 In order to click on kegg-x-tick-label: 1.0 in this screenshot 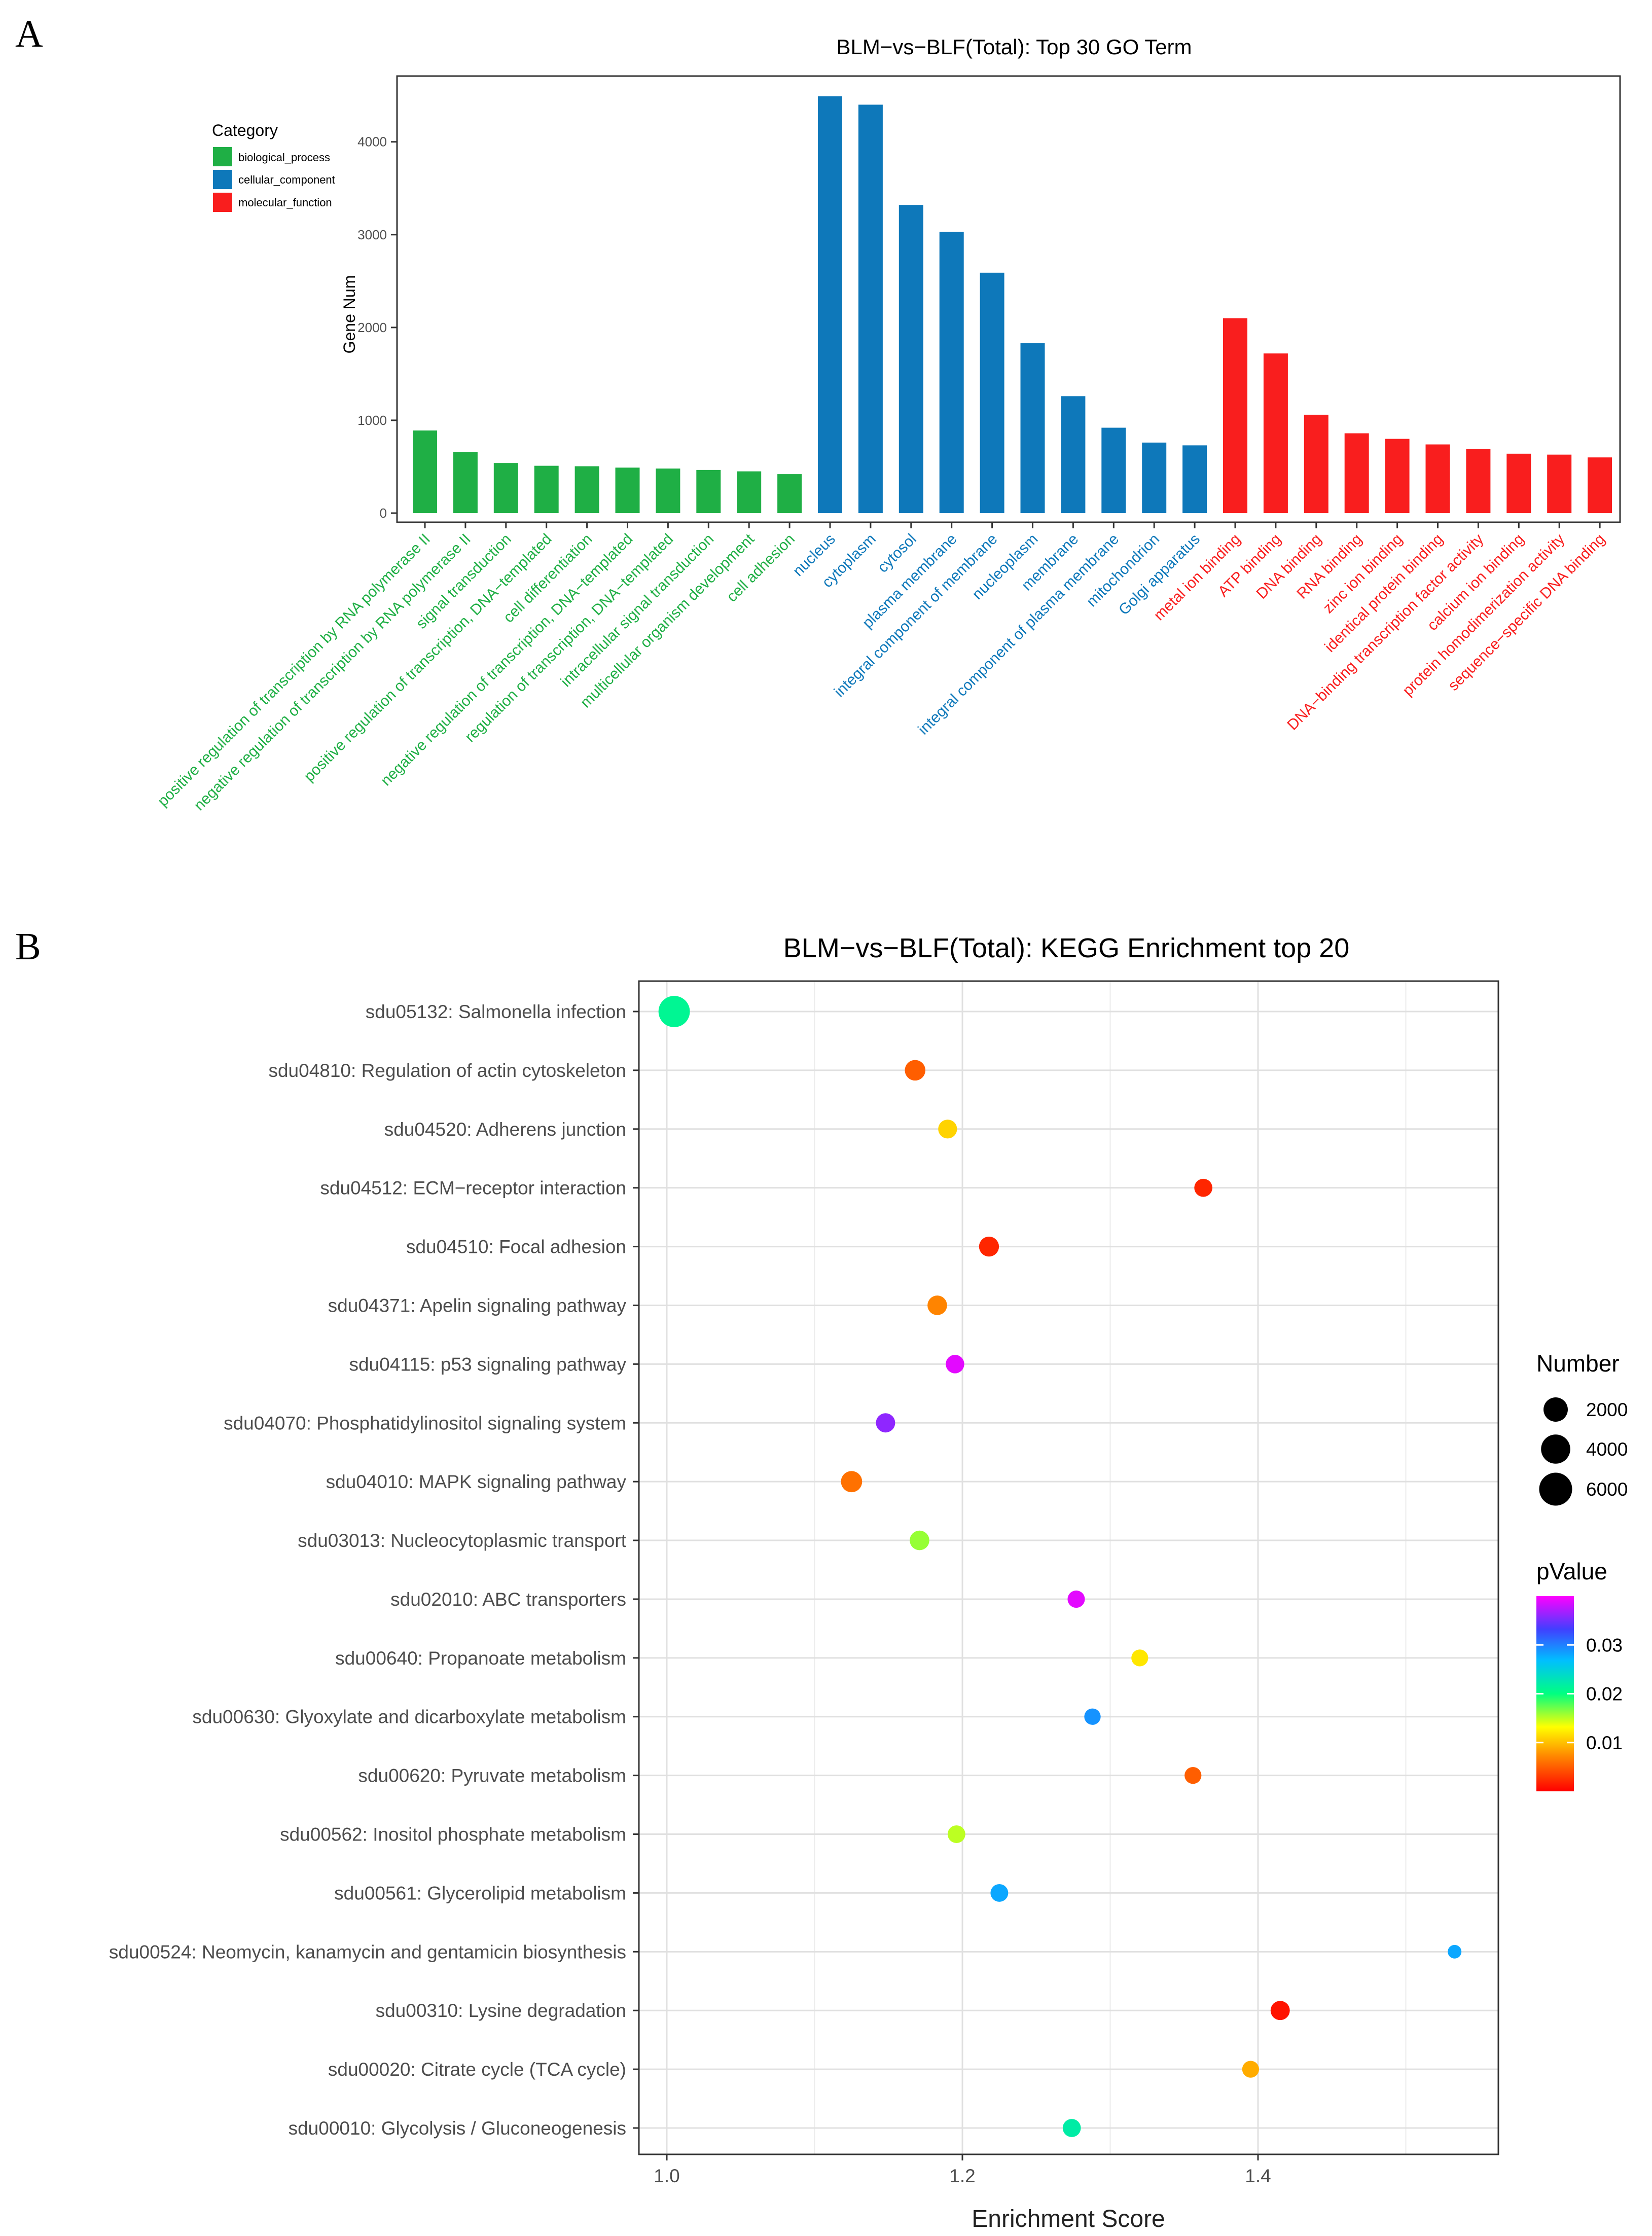, I will do `click(666, 2176)`.